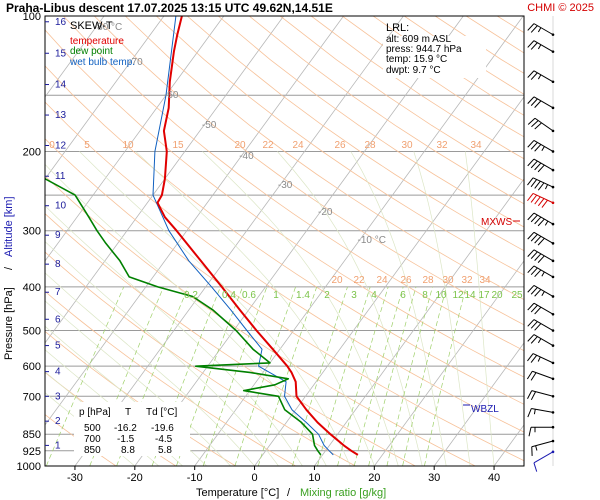 This screenshot has height=500, width=600. Describe the element at coordinates (195, 478) in the screenshot. I see `x-tick-label: -10` at that location.